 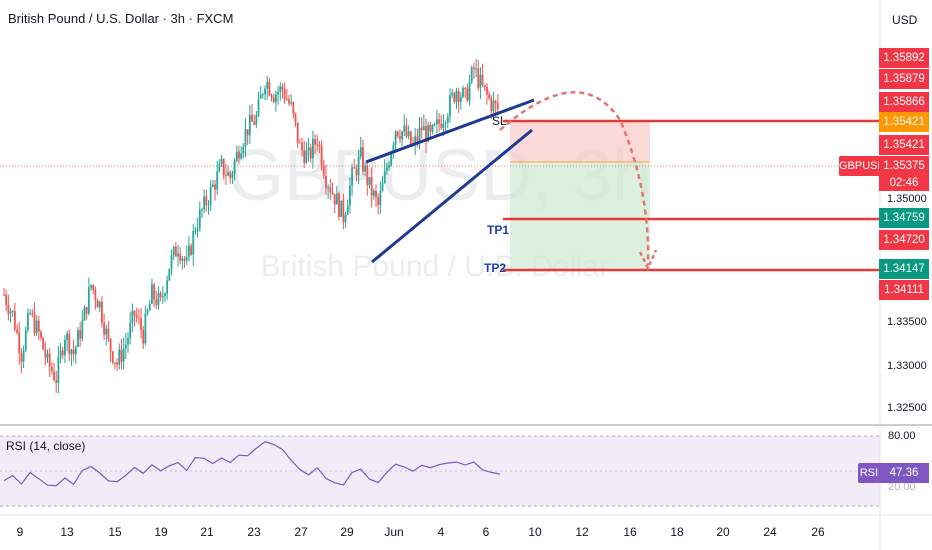 I want to click on price-tag-high-3: 1.35866, so click(x=904, y=102).